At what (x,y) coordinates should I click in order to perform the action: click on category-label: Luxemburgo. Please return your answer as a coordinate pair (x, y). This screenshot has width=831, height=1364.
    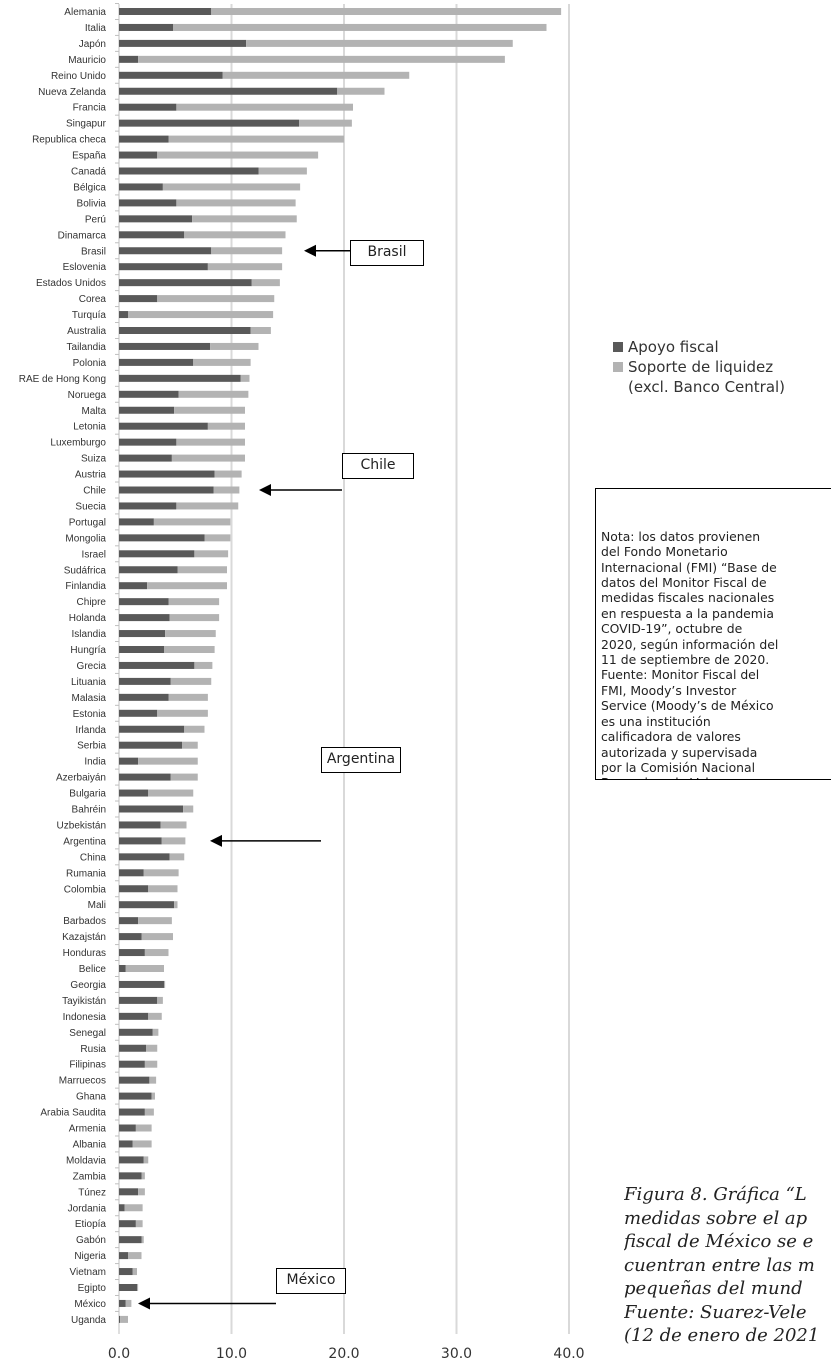
    Looking at the image, I should click on (78, 443).